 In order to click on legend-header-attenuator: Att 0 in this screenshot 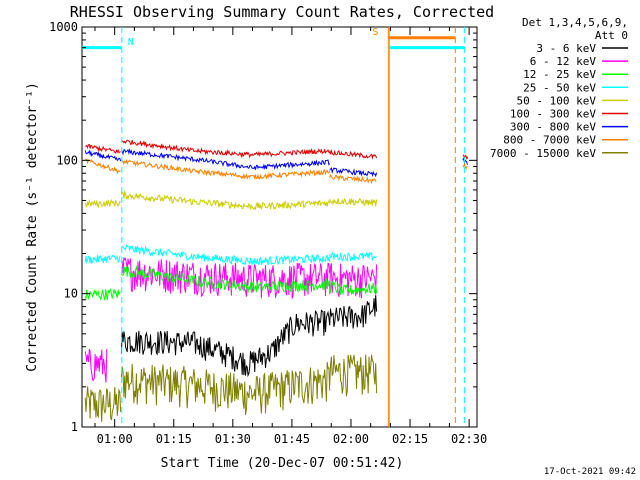, I will do `click(611, 35)`.